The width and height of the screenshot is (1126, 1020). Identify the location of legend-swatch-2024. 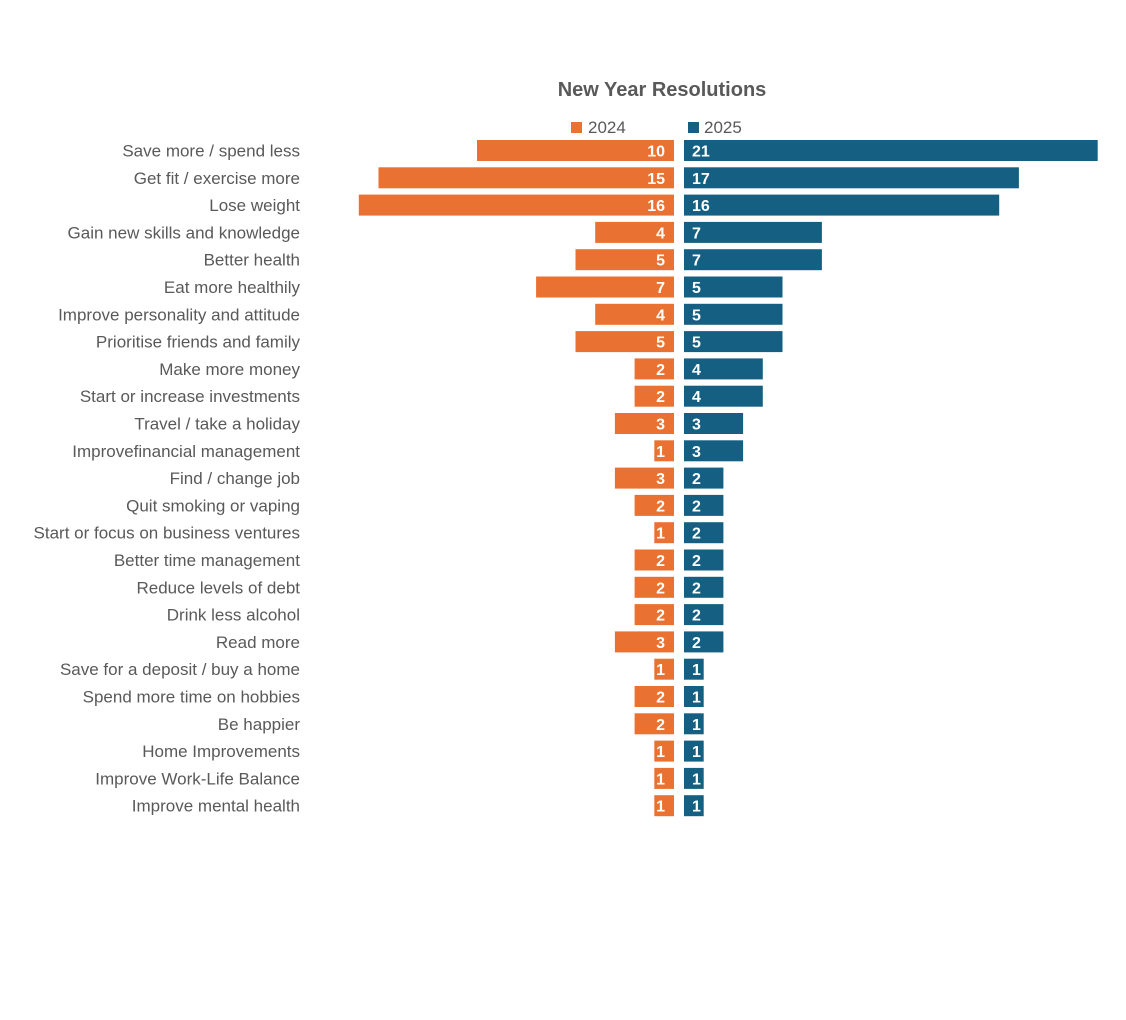
(576, 127).